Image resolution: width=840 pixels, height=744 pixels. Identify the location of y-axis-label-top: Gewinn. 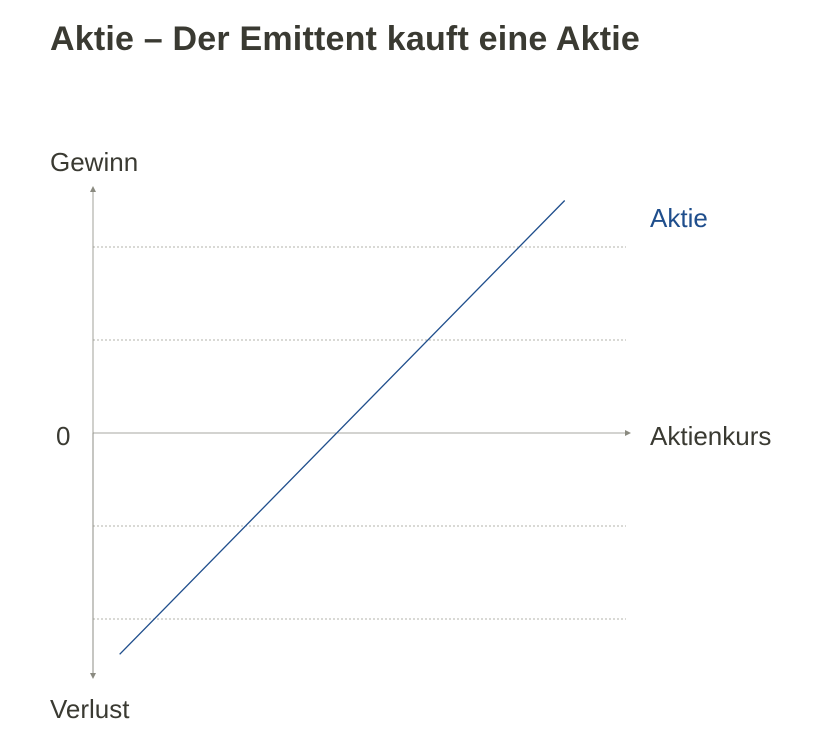
(94, 162).